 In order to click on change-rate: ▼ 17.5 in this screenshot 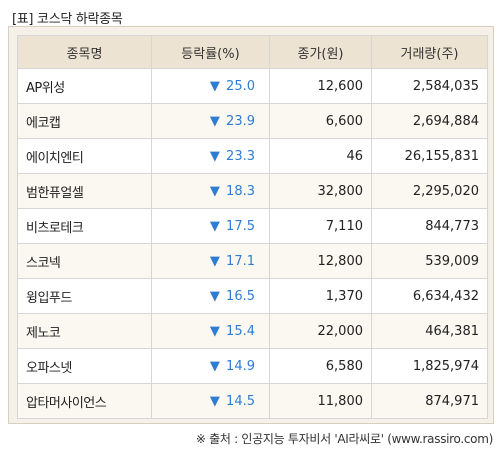, I will do `click(210, 226)`.